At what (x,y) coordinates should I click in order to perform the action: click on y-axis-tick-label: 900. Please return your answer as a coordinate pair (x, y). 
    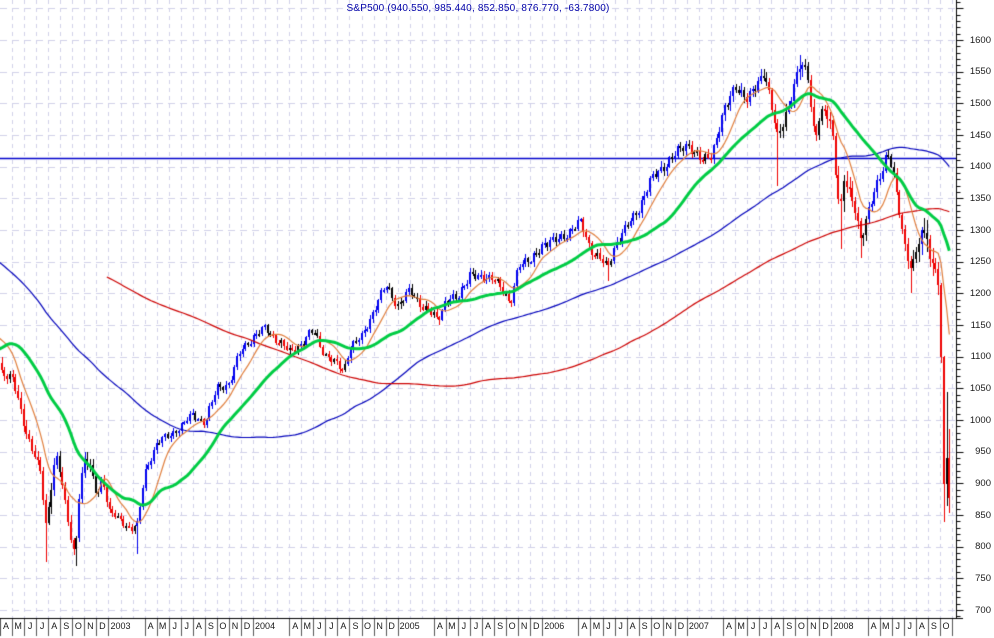
    Looking at the image, I should click on (983, 483).